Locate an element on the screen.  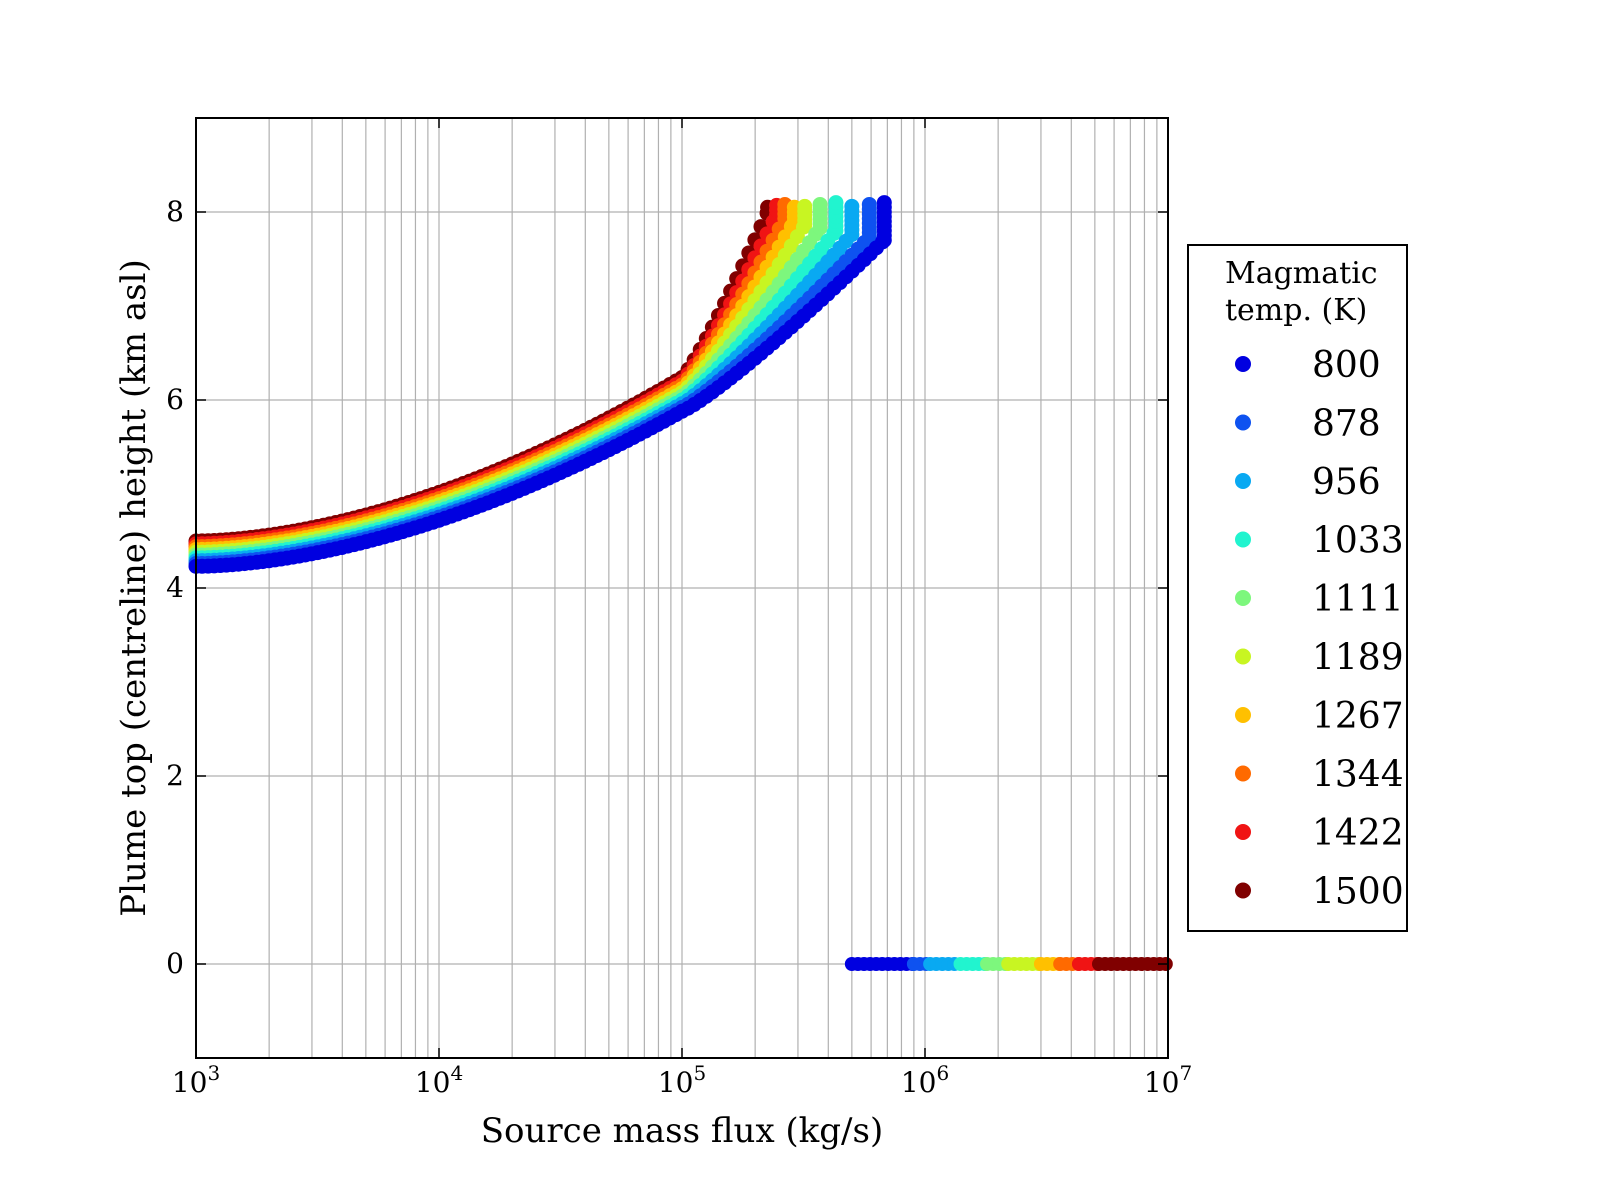
y-tick-label: 4 is located at coordinates (175, 587).